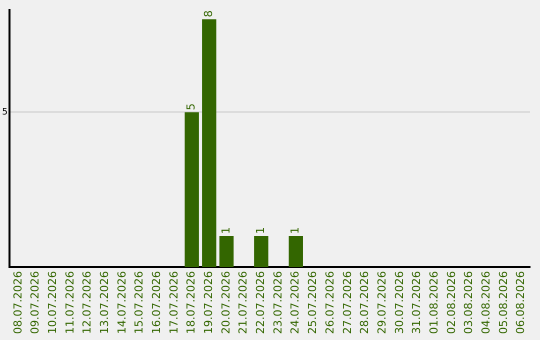  I want to click on x-tick-label: 29.07.2026, so click(381, 302).